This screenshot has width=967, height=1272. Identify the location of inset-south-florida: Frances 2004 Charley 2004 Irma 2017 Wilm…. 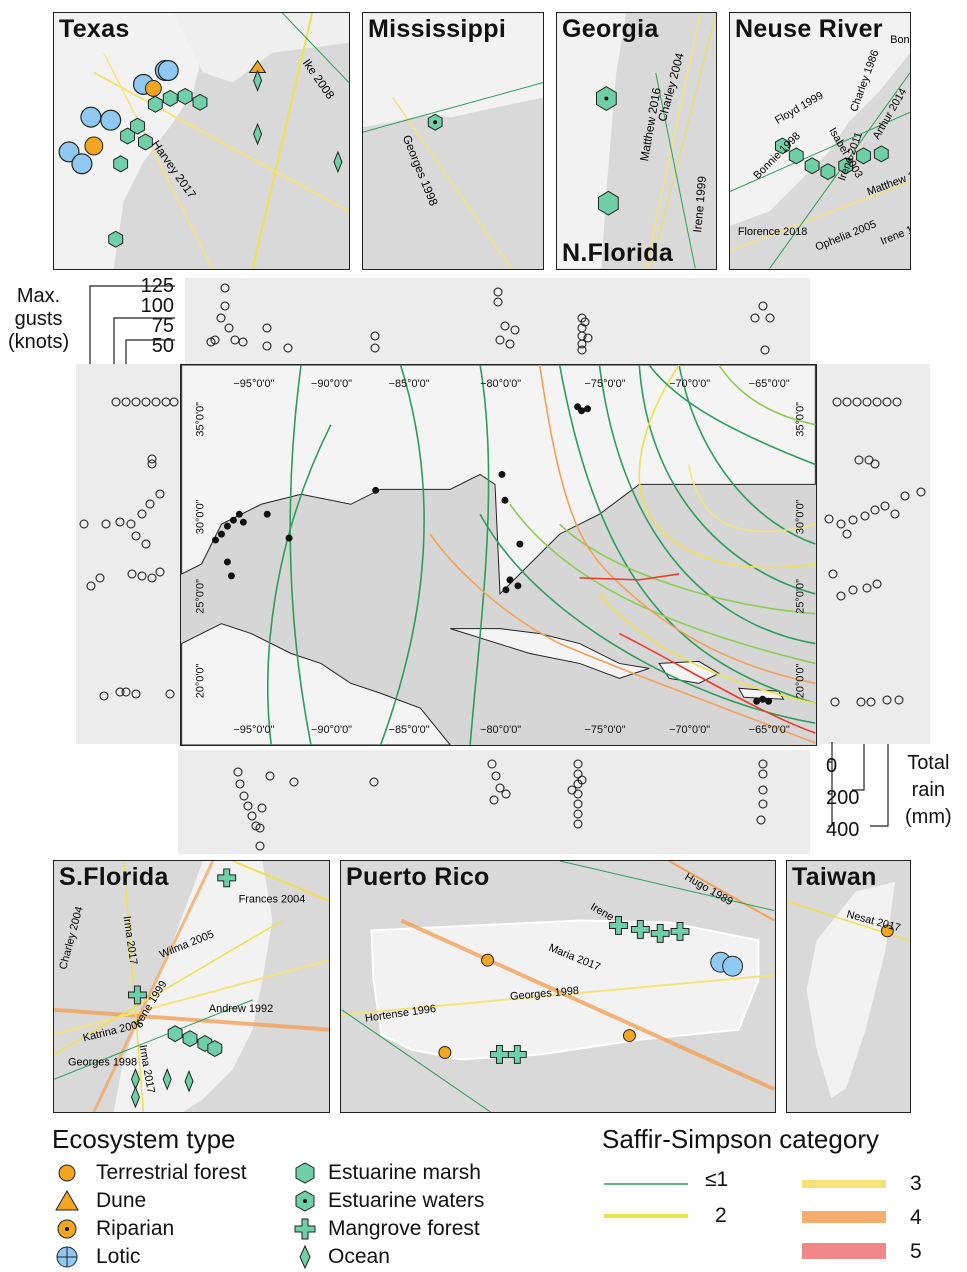
(191, 986).